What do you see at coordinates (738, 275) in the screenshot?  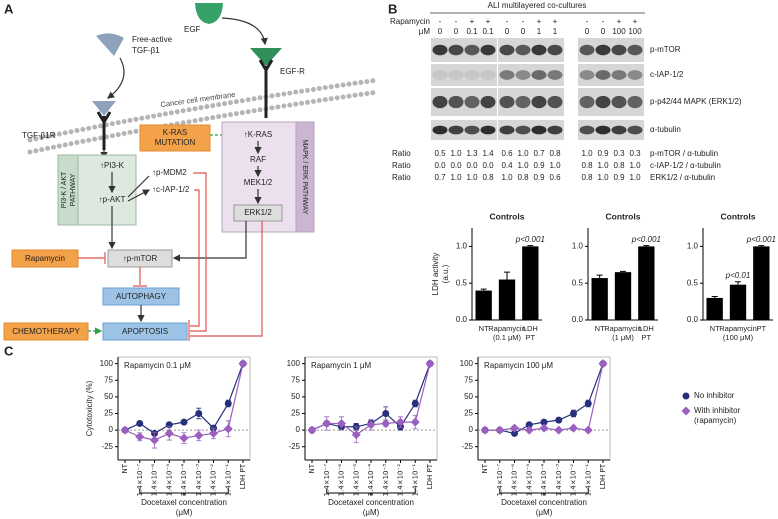 I see `annotation: p<0.01` at bounding box center [738, 275].